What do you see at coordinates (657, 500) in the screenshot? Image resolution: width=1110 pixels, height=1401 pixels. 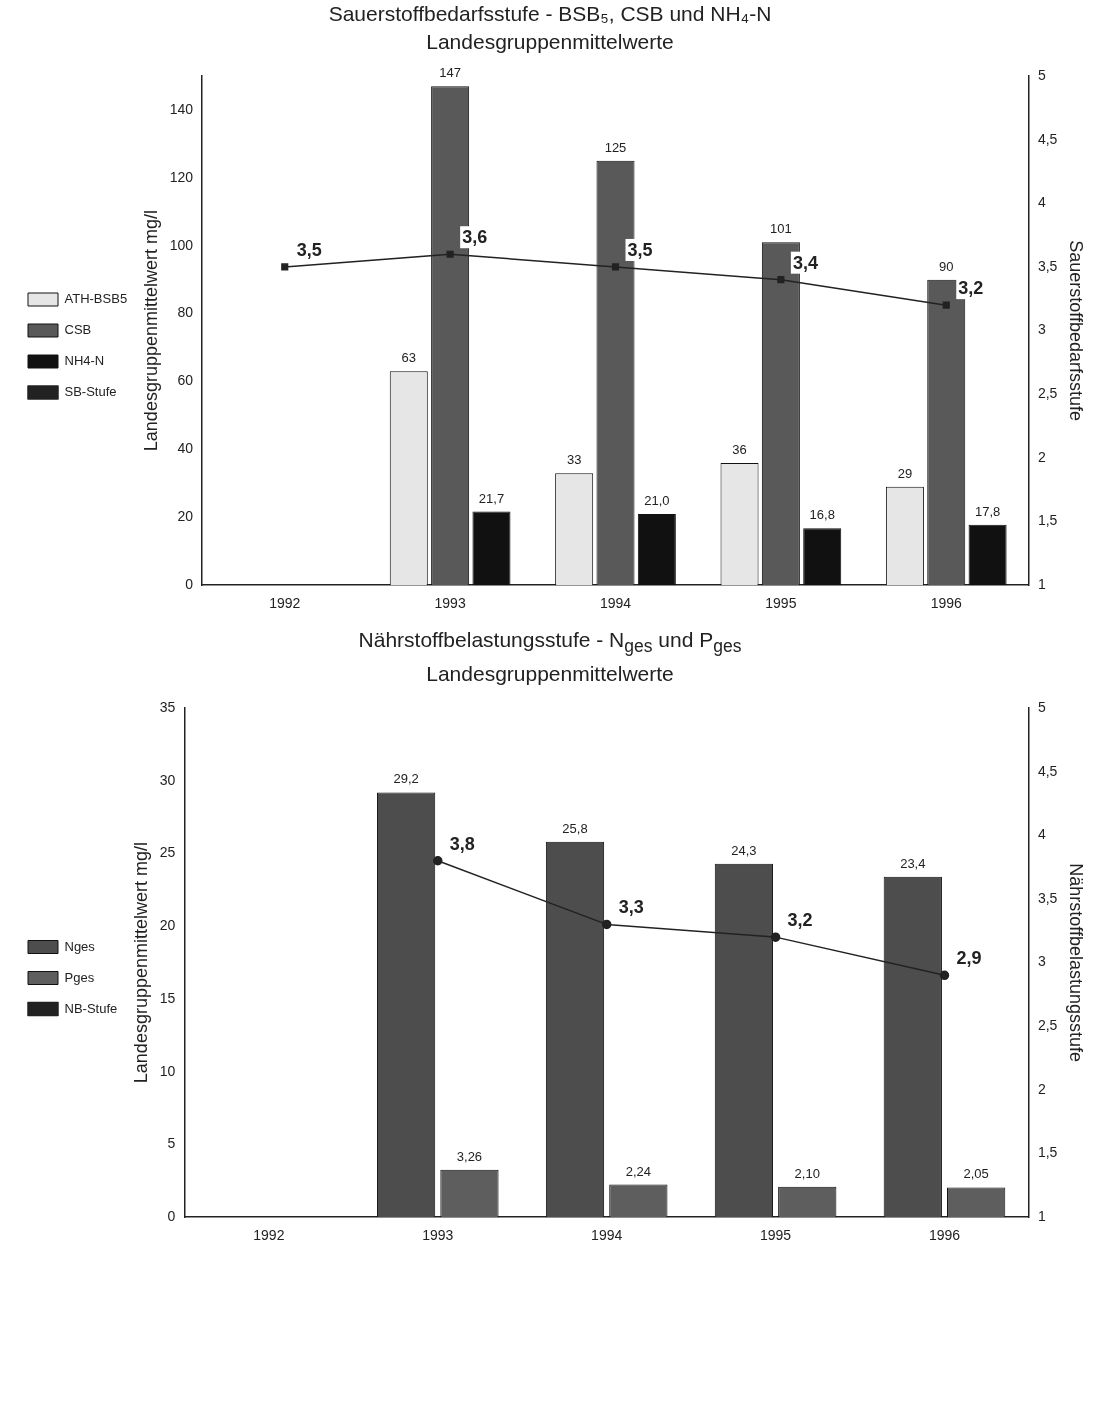 I see `data-label: 21,0` at bounding box center [657, 500].